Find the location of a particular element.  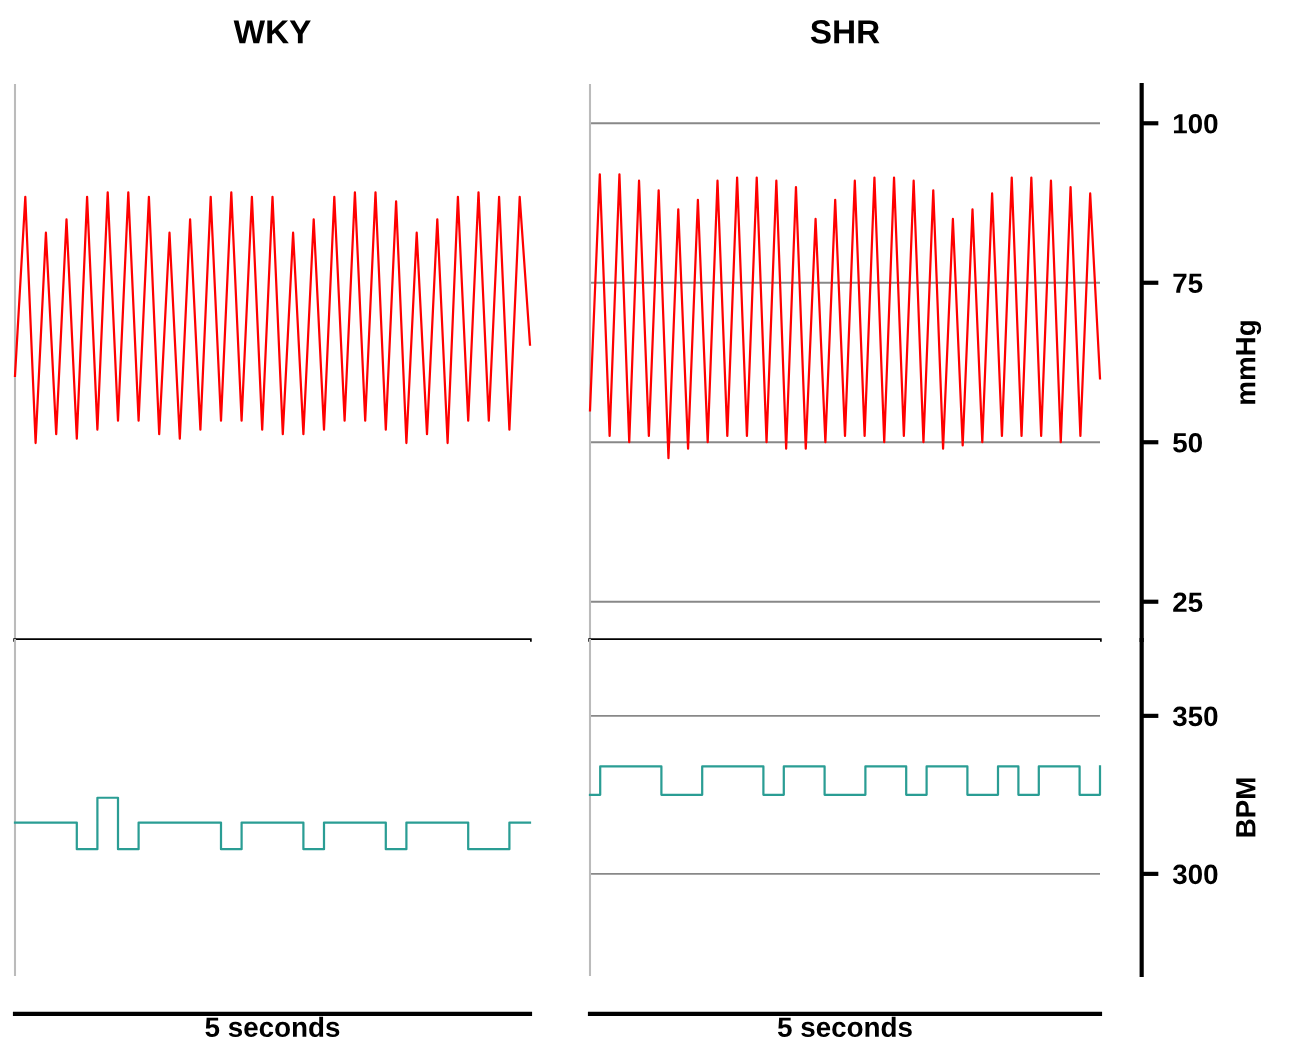

y-tick-label: 350 is located at coordinates (1195, 716).